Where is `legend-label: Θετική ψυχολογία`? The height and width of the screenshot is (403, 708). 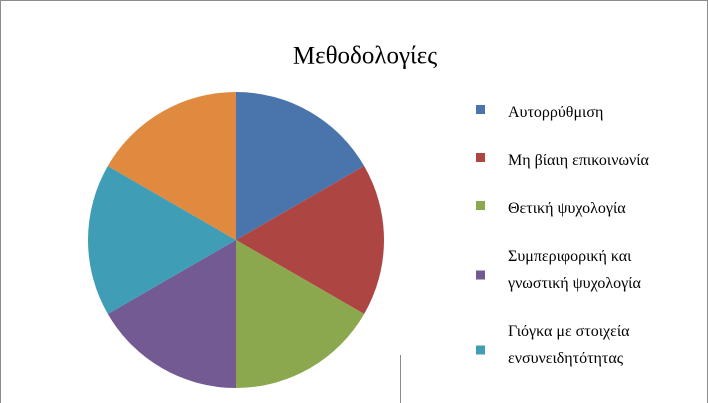 legend-label: Θετική ψυχολογία is located at coordinates (567, 208).